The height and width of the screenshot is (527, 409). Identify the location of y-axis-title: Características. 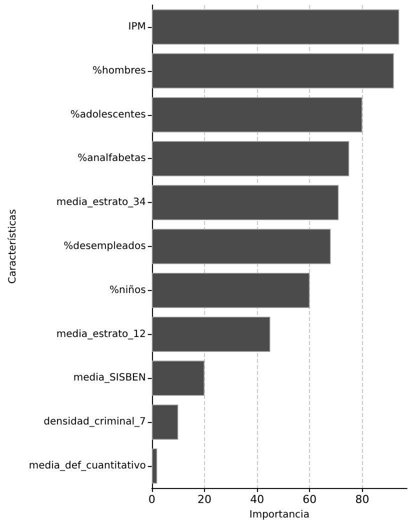
(13, 246).